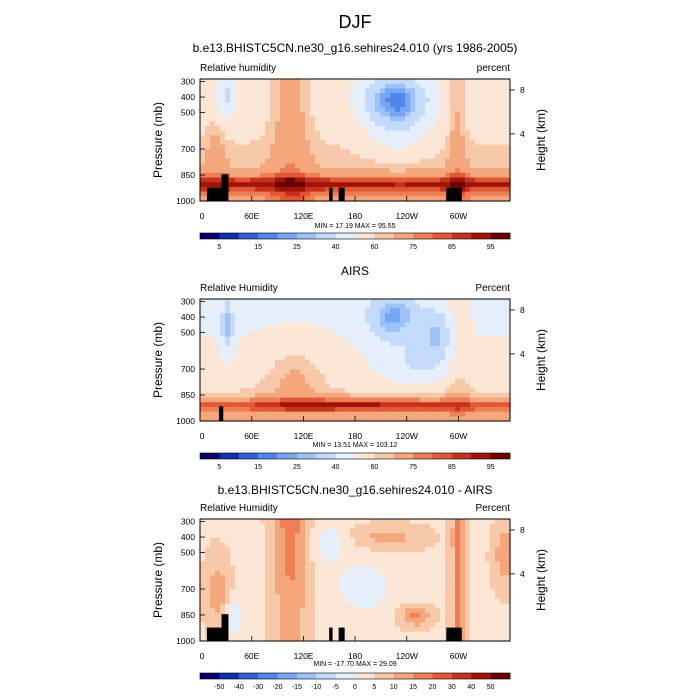 Image resolution: width=700 pixels, height=700 pixels. Describe the element at coordinates (541, 360) in the screenshot. I see `y2-axis-title: Height (km)` at that location.